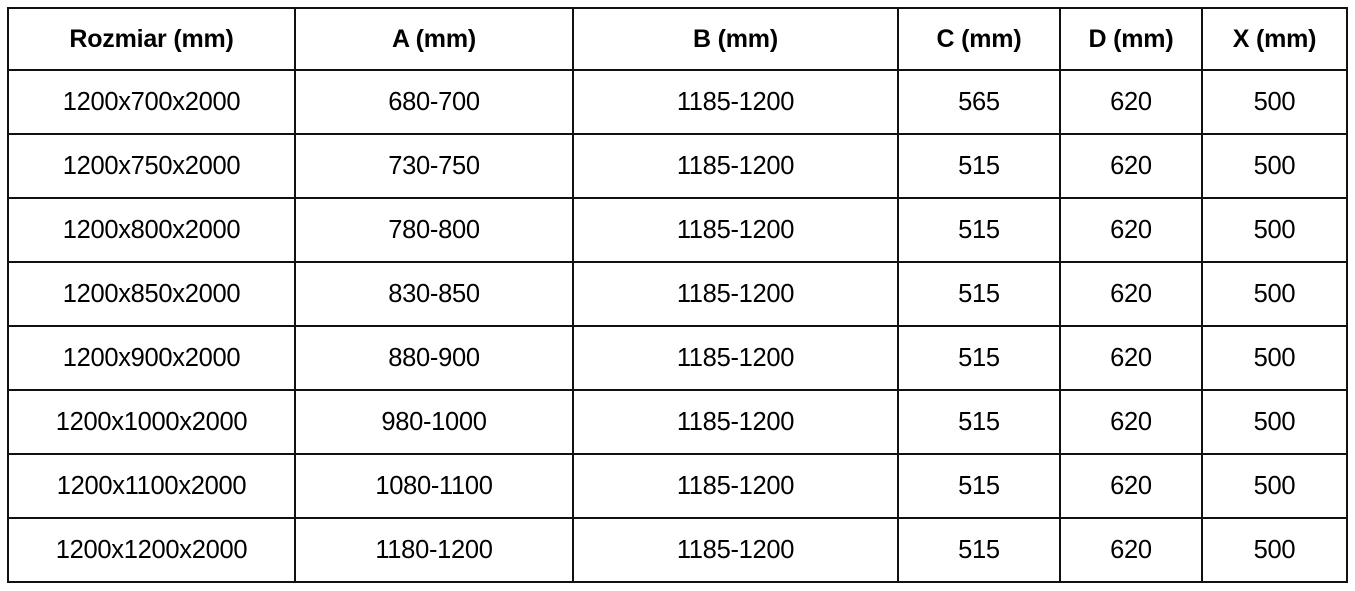 The width and height of the screenshot is (1355, 591). I want to click on cell-a: 1080-1100, so click(434, 486).